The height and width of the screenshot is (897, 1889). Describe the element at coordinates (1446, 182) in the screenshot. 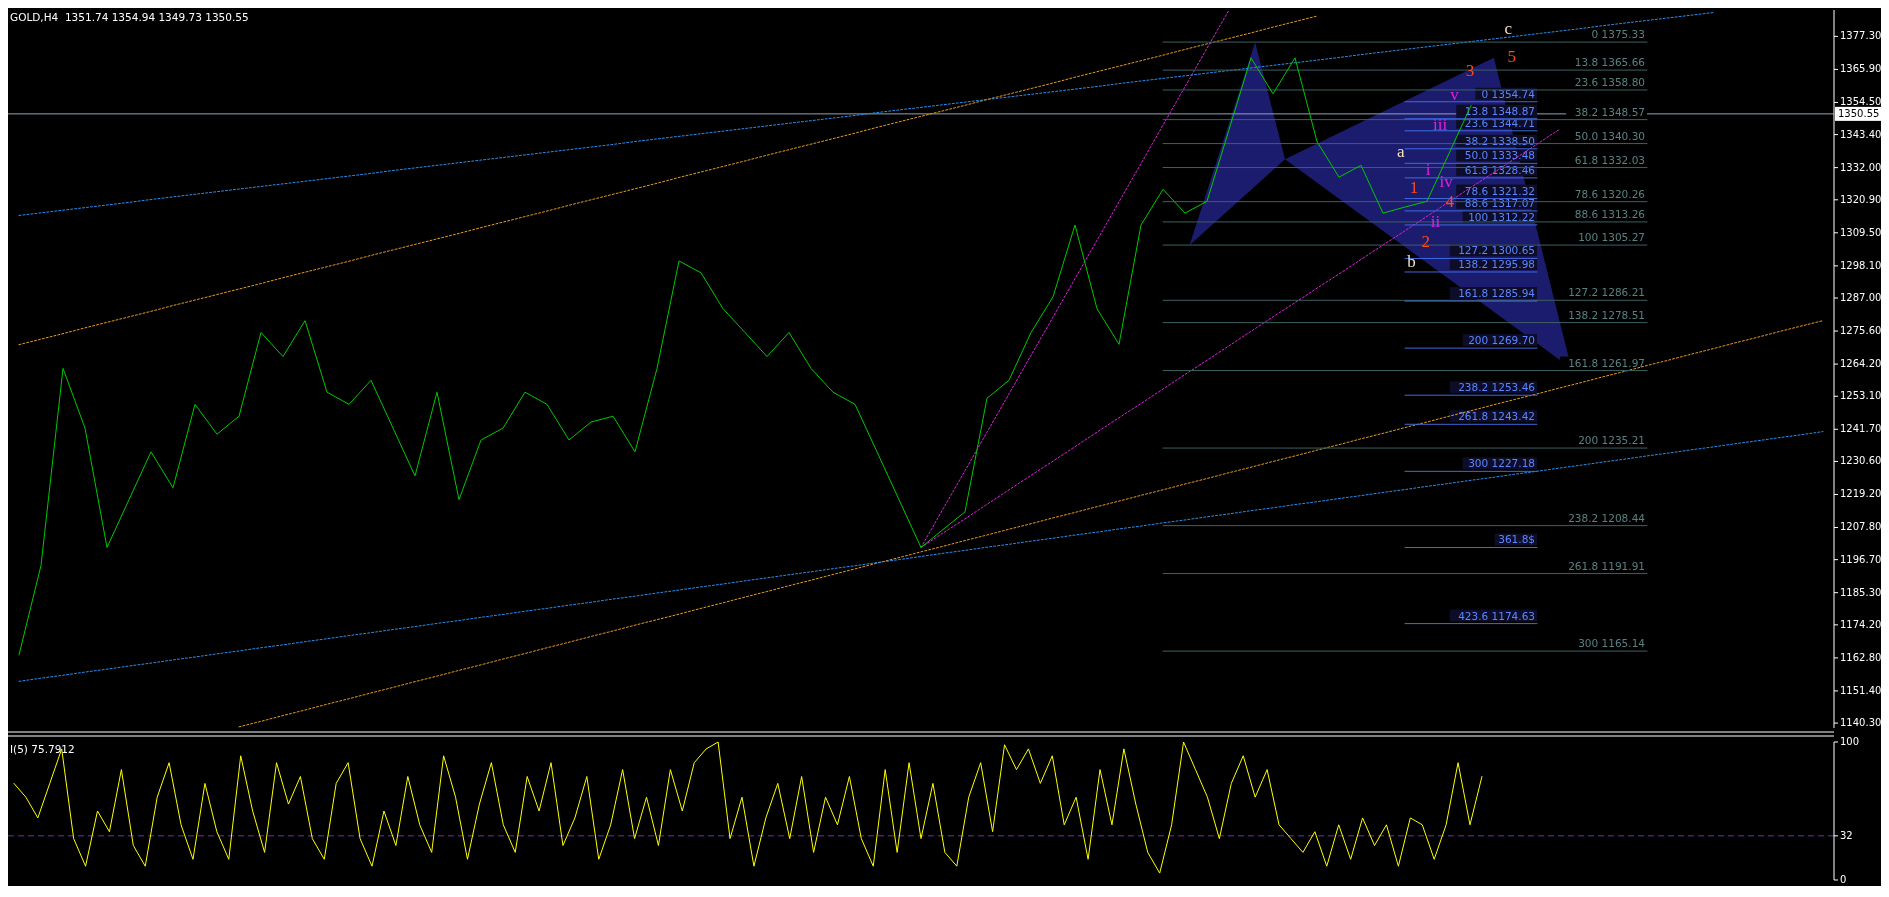

I see `annotation: iv` at that location.